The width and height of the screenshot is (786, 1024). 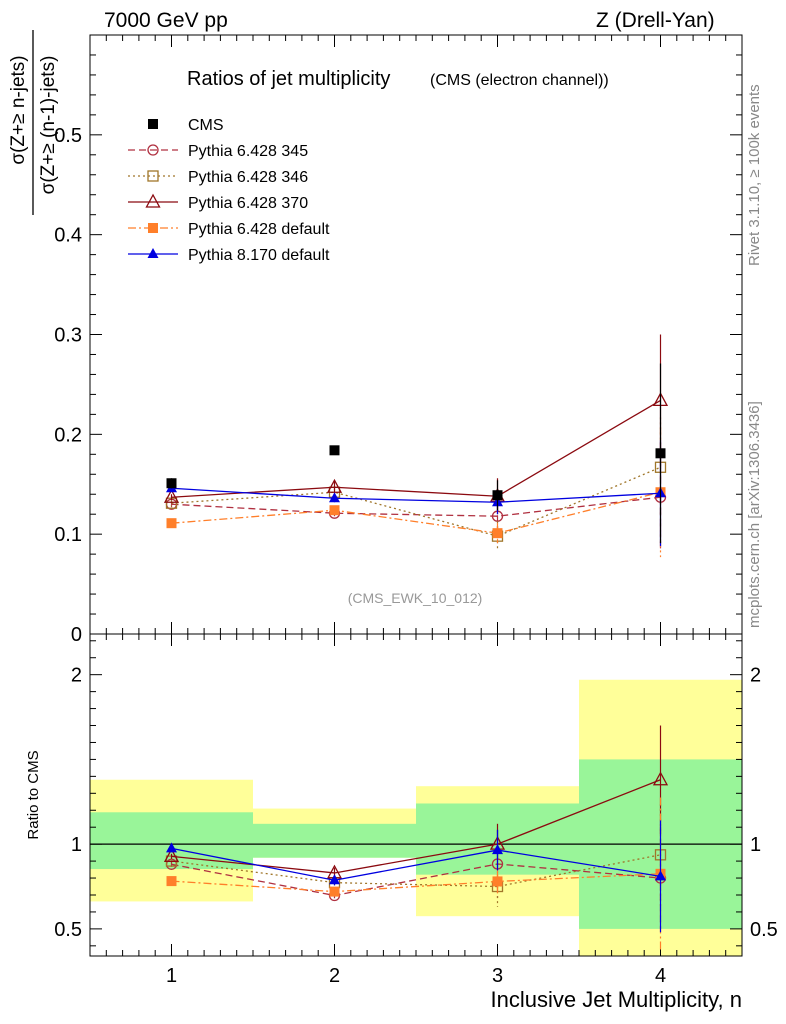 I want to click on ratio-ytick-label-right: 2, so click(x=755, y=676).